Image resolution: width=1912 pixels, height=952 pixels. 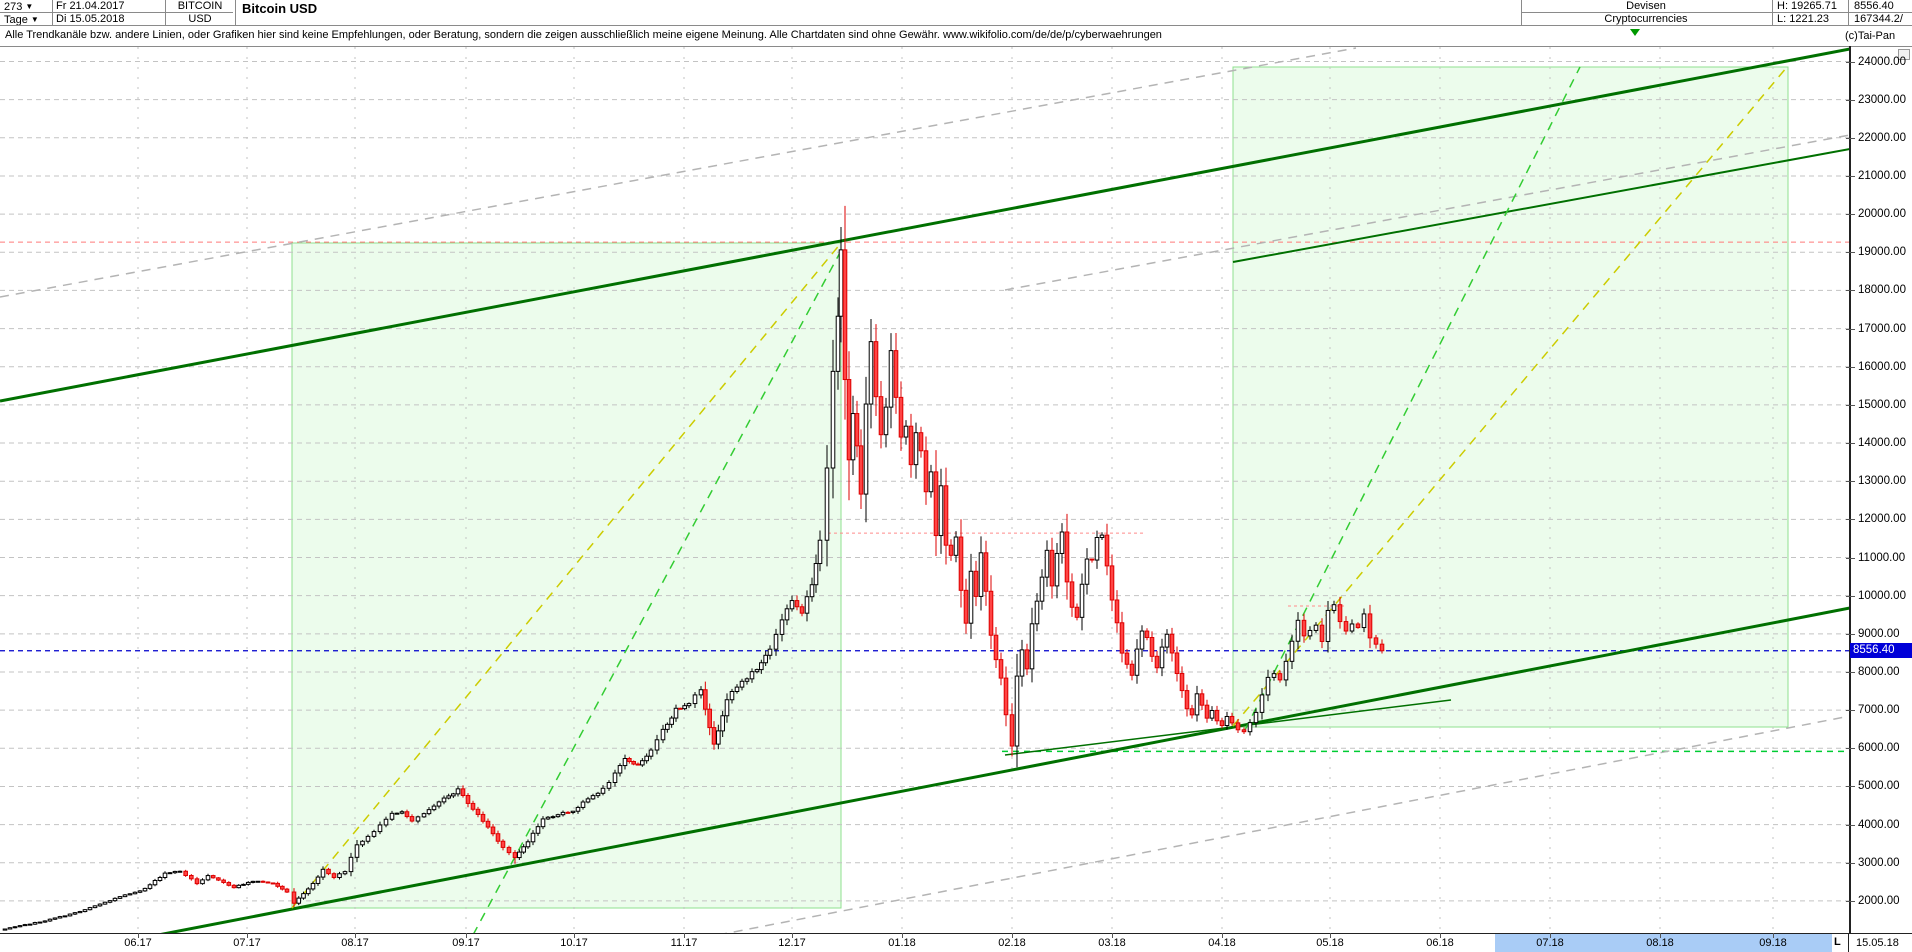 I want to click on price-axis-label: 9000.00, so click(x=1879, y=633).